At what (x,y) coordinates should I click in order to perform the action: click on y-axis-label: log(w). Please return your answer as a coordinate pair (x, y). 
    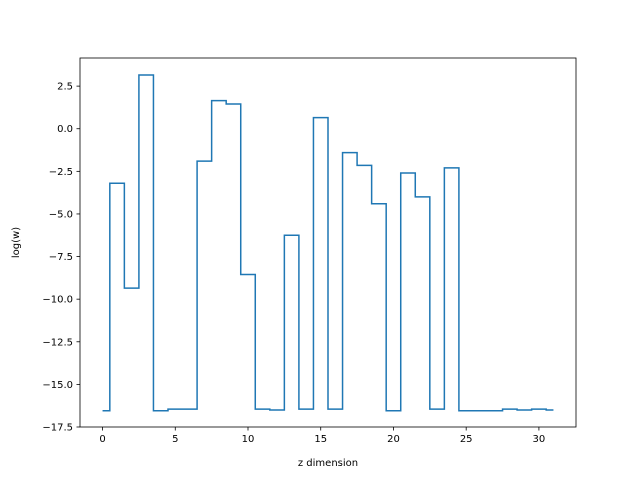
    Looking at the image, I should click on (16, 242).